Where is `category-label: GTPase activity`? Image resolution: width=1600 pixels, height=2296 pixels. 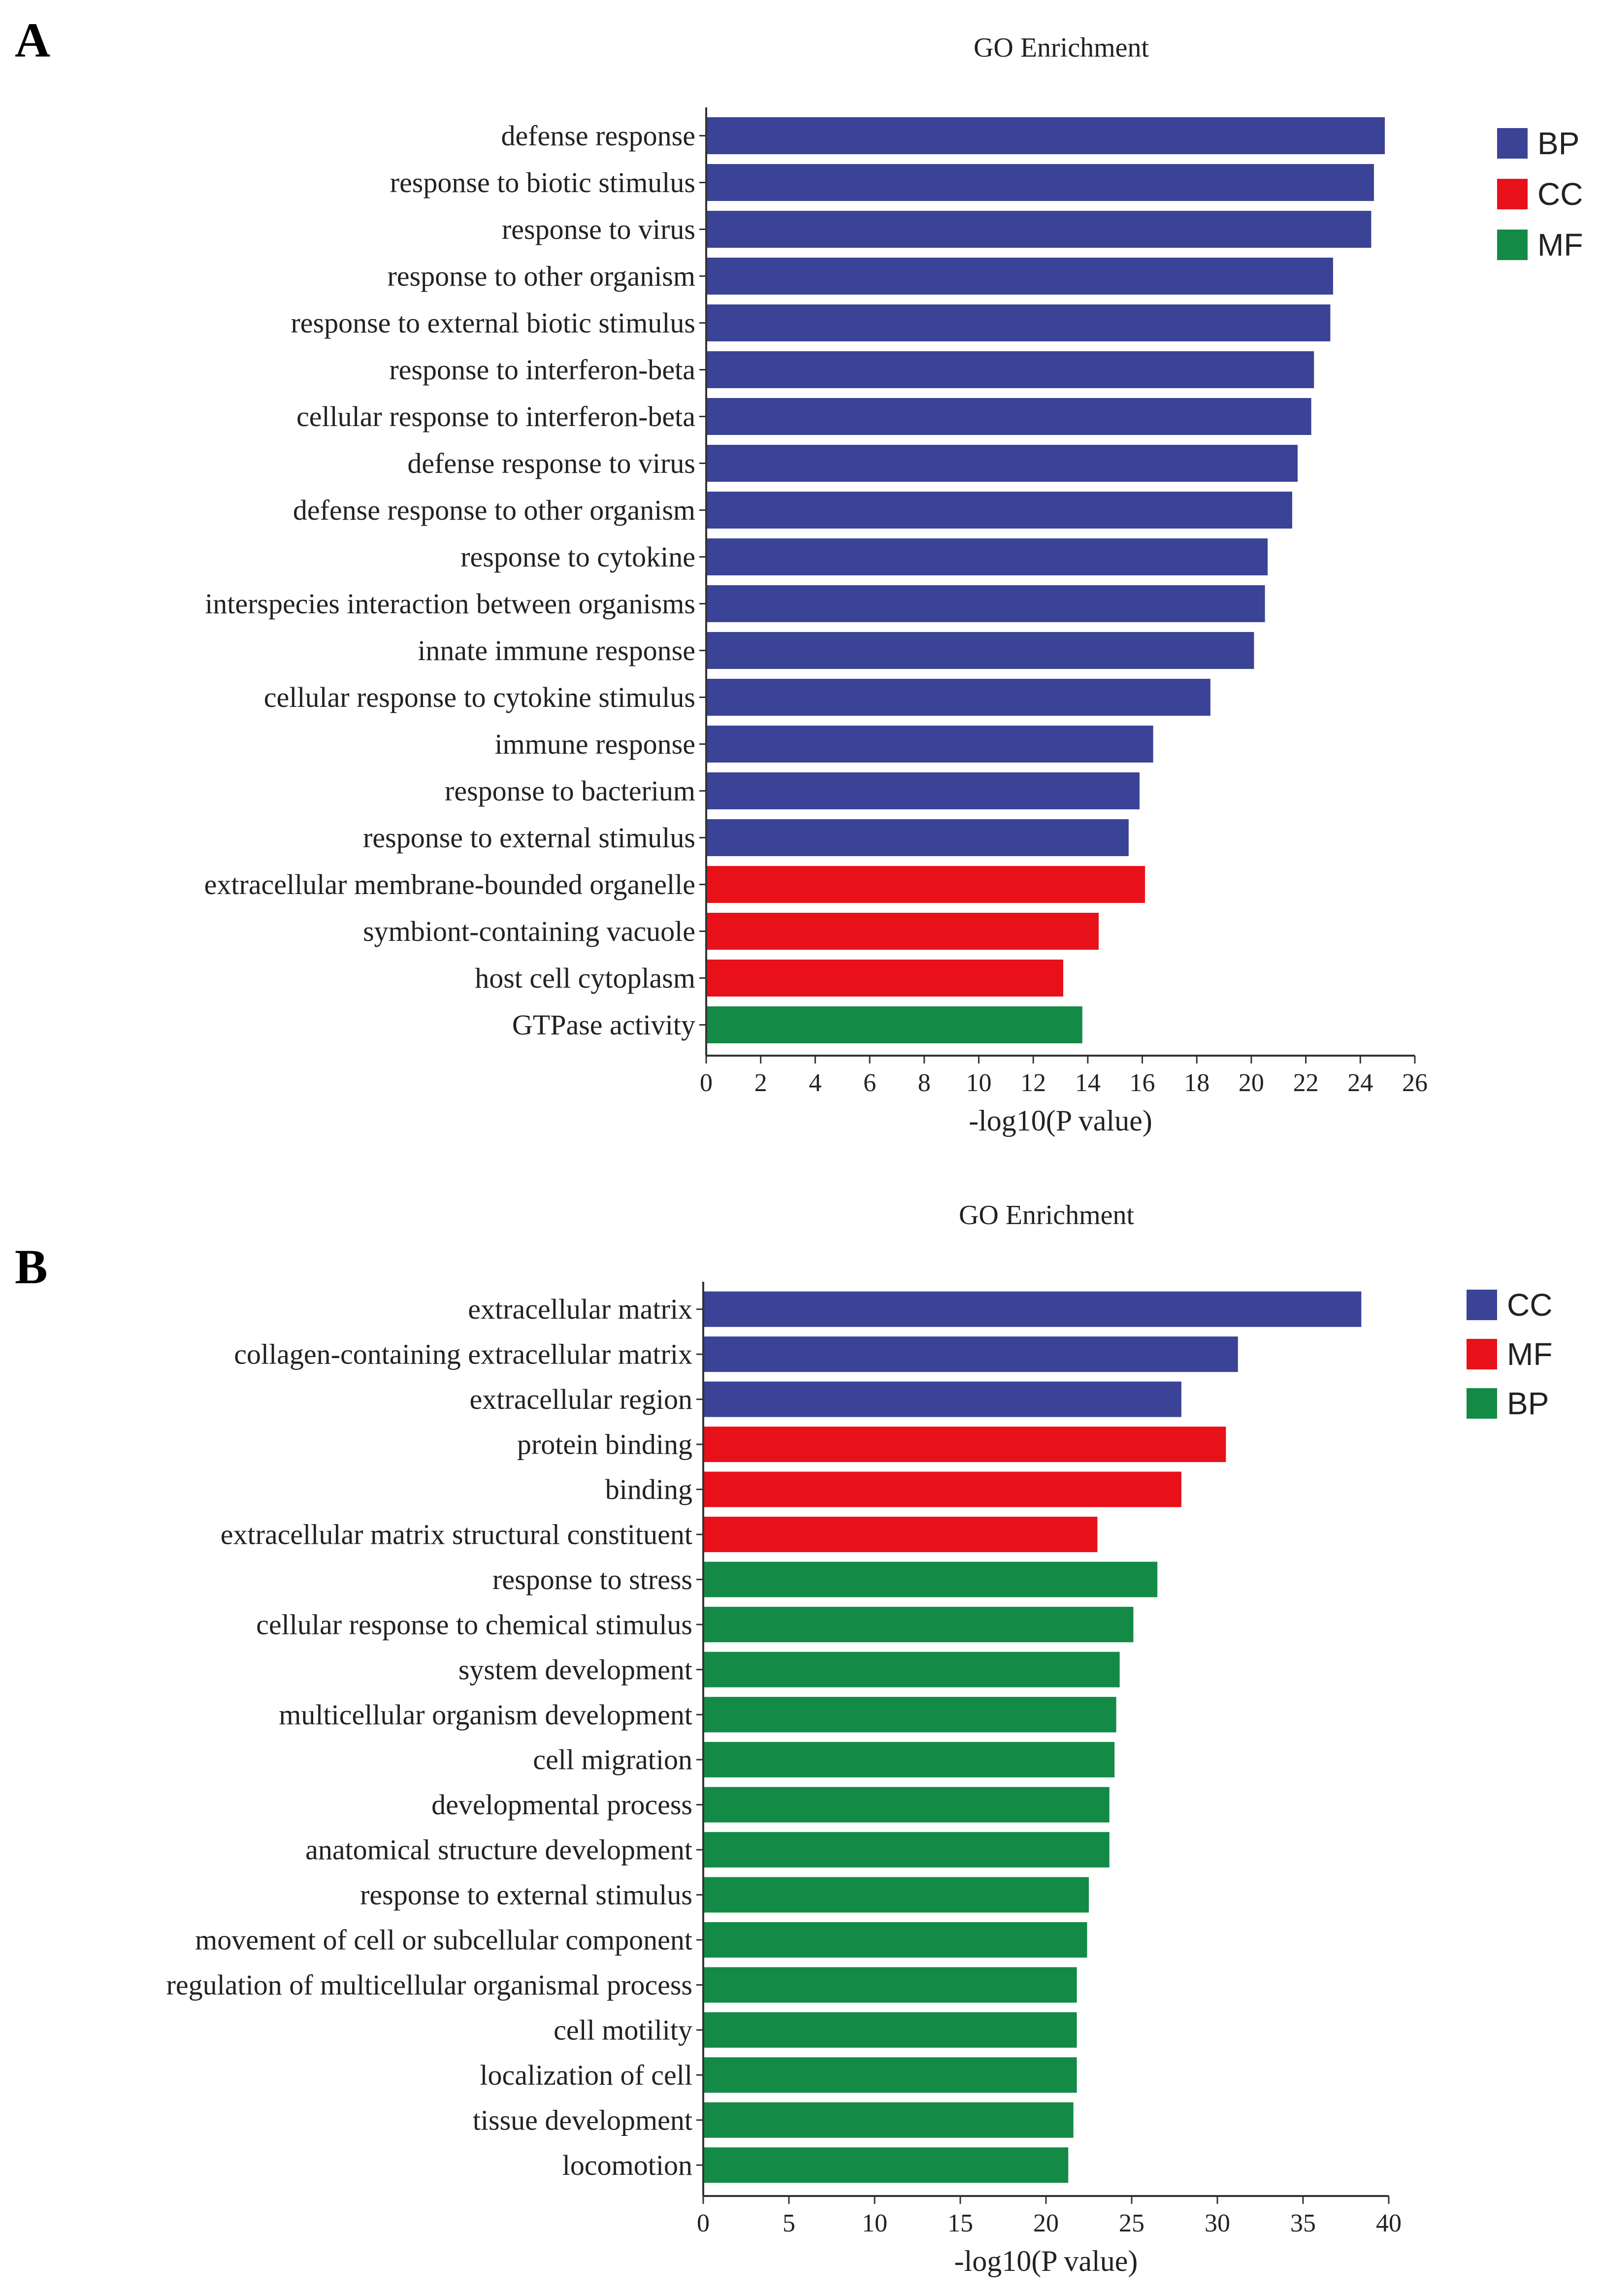
category-label: GTPase activity is located at coordinates (603, 1025).